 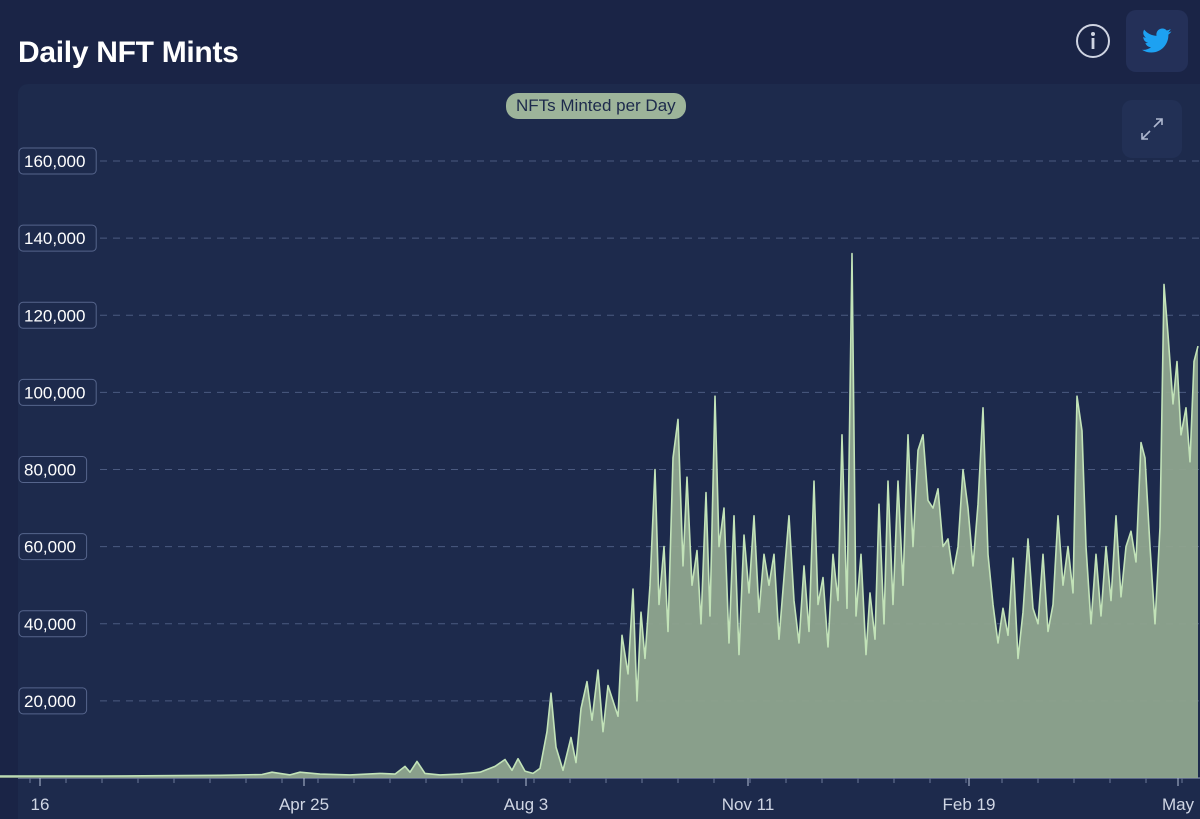 I want to click on y-tick-text: 100,000, so click(x=54, y=392).